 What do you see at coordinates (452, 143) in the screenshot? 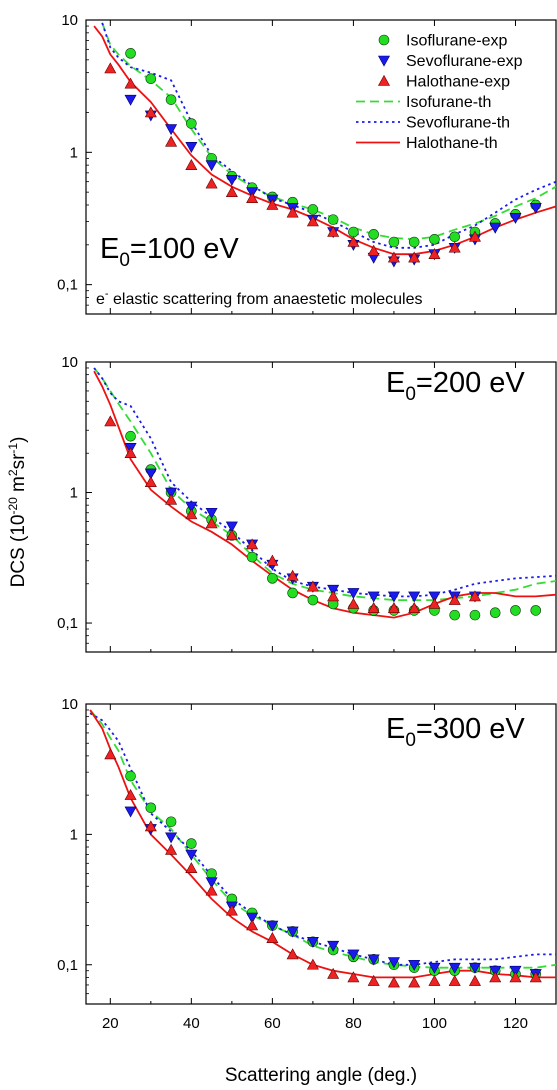
I see `legend-label: Halothane-th` at bounding box center [452, 143].